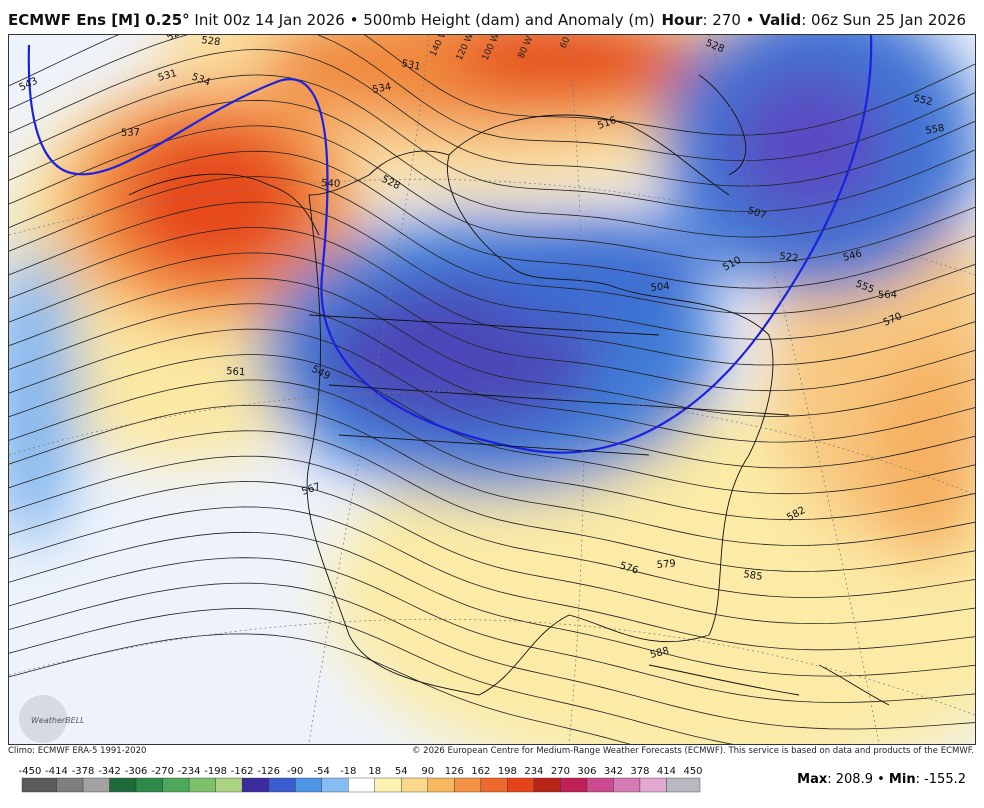 The height and width of the screenshot is (808, 984). Describe the element at coordinates (109, 771) in the screenshot. I see `colorbar-label: -342` at that location.